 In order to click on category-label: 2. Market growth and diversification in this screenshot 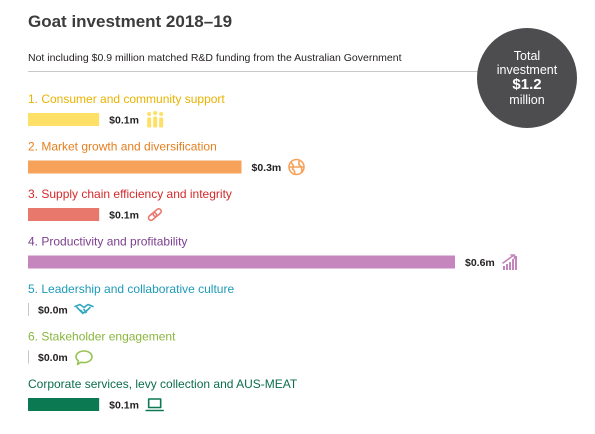, I will do `click(122, 147)`.